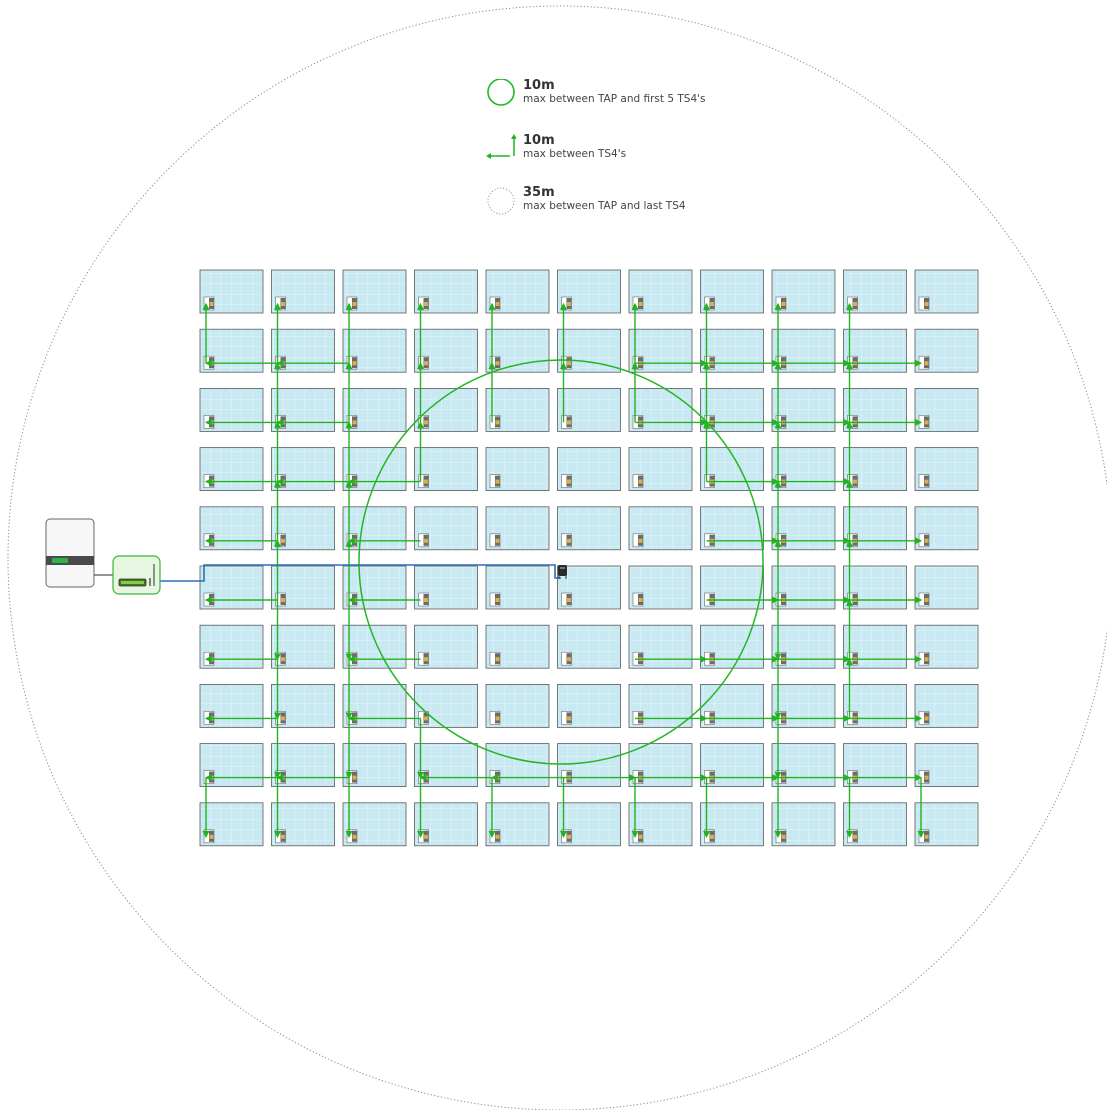 Image resolution: width=1107 pixels, height=1110 pixels. What do you see at coordinates (575, 154) in the screenshot?
I see `legend-text: max between TS4's` at bounding box center [575, 154].